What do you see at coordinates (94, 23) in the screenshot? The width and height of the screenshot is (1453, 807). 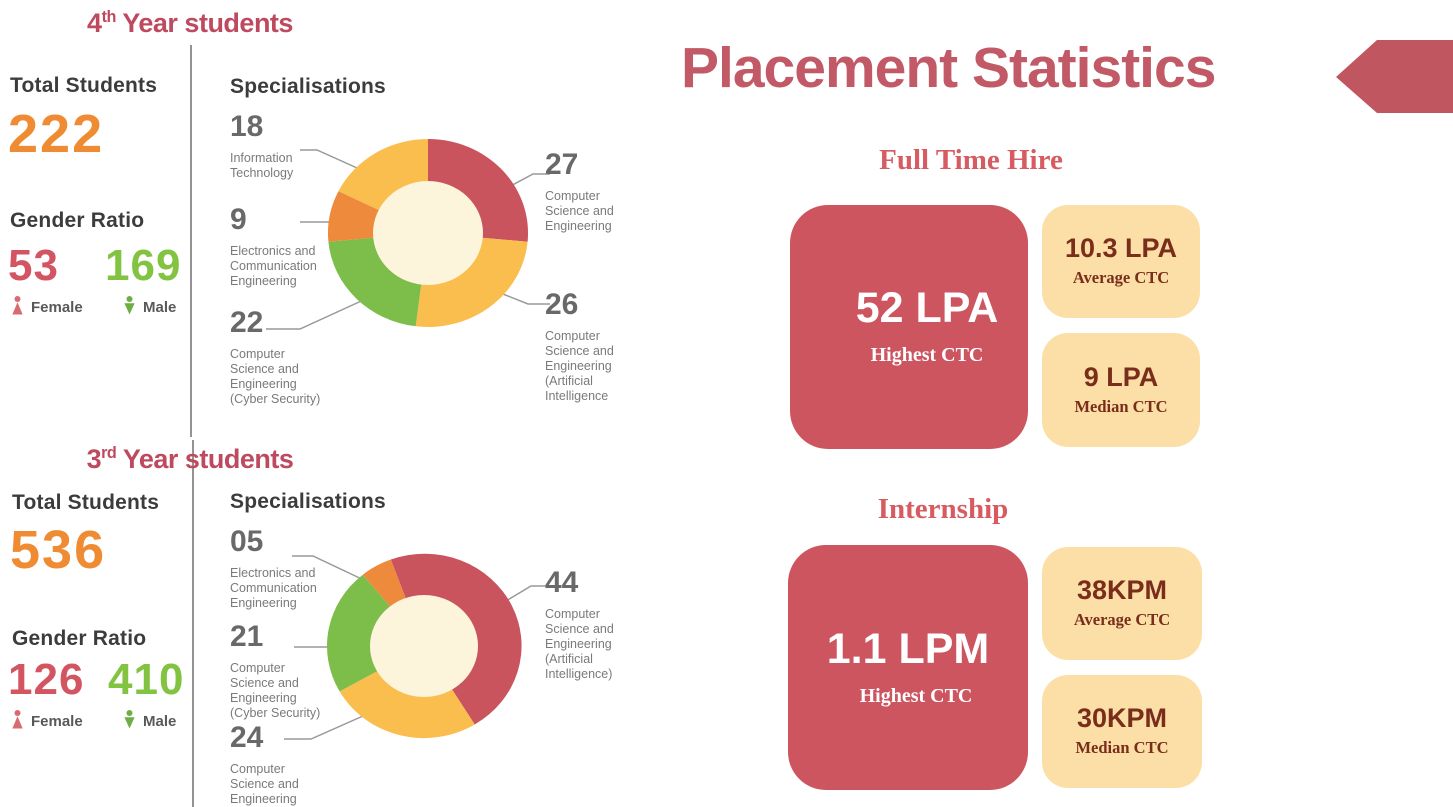 I see `y4-heading-num: 4` at bounding box center [94, 23].